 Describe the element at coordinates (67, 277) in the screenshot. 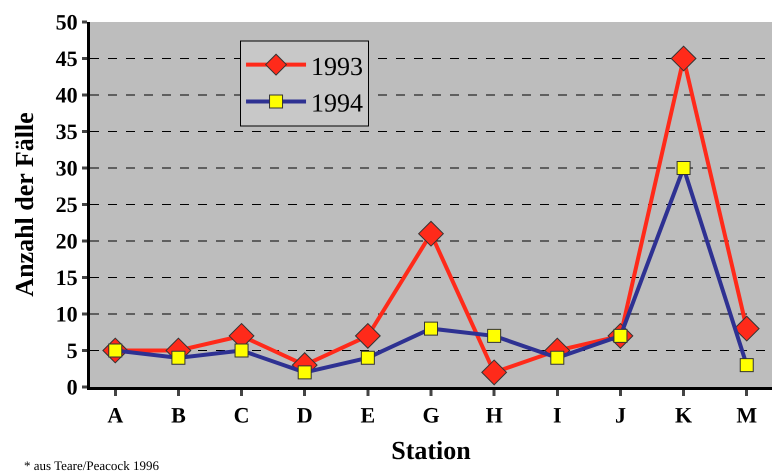

I see `y-tick-label: 15` at that location.